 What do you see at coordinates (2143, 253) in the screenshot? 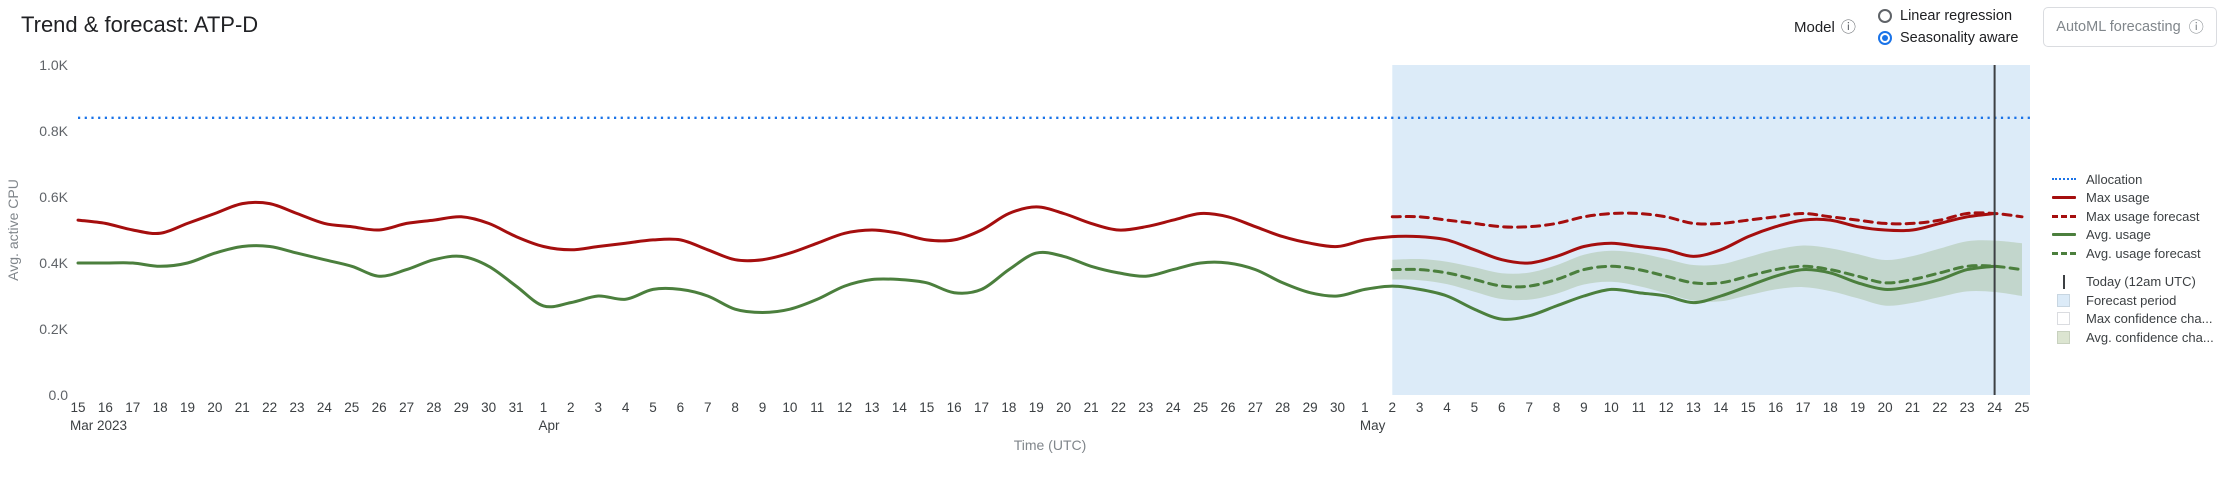
I see `legend-label: Avg. usage forecast` at bounding box center [2143, 253].